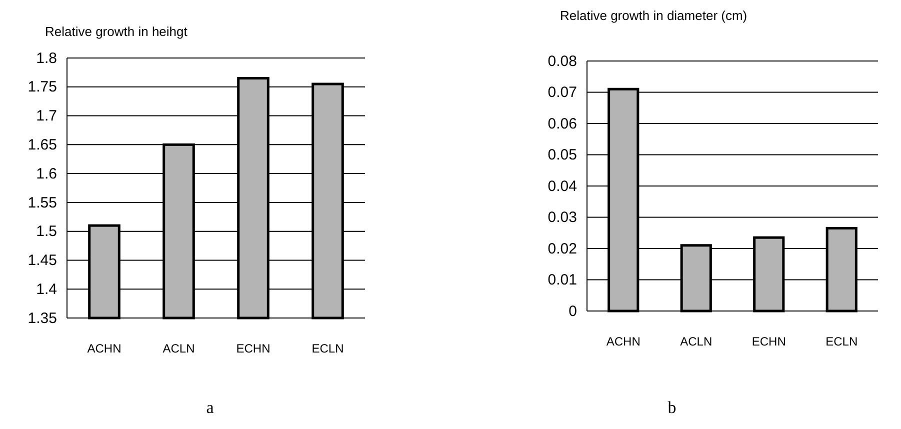 This screenshot has width=901, height=429. What do you see at coordinates (42, 261) in the screenshot?
I see `y-tick-label: 1.45` at bounding box center [42, 261].